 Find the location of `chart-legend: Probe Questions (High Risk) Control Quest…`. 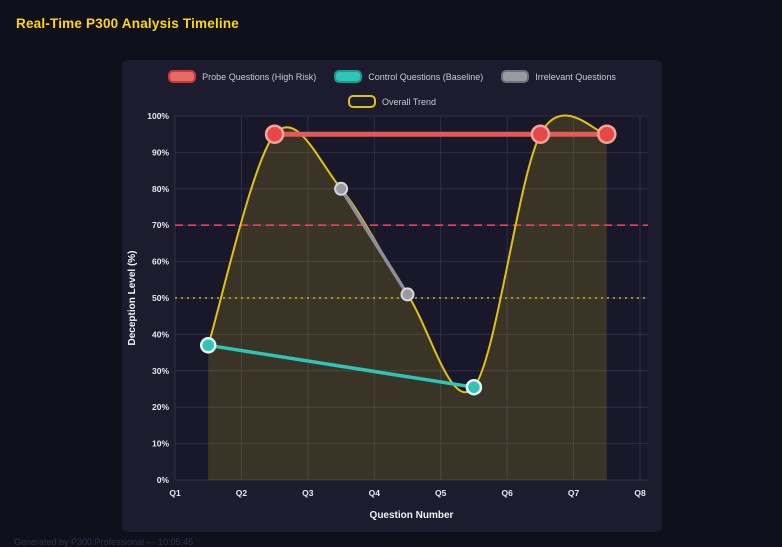

chart-legend: Probe Questions (High Risk) Control Quest… is located at coordinates (392, 84).